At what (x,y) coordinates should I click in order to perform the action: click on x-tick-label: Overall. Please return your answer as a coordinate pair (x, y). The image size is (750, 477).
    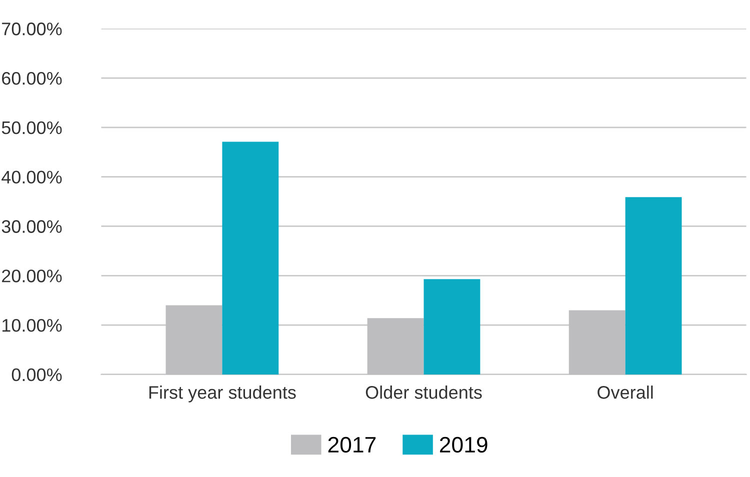
    Looking at the image, I should click on (625, 392).